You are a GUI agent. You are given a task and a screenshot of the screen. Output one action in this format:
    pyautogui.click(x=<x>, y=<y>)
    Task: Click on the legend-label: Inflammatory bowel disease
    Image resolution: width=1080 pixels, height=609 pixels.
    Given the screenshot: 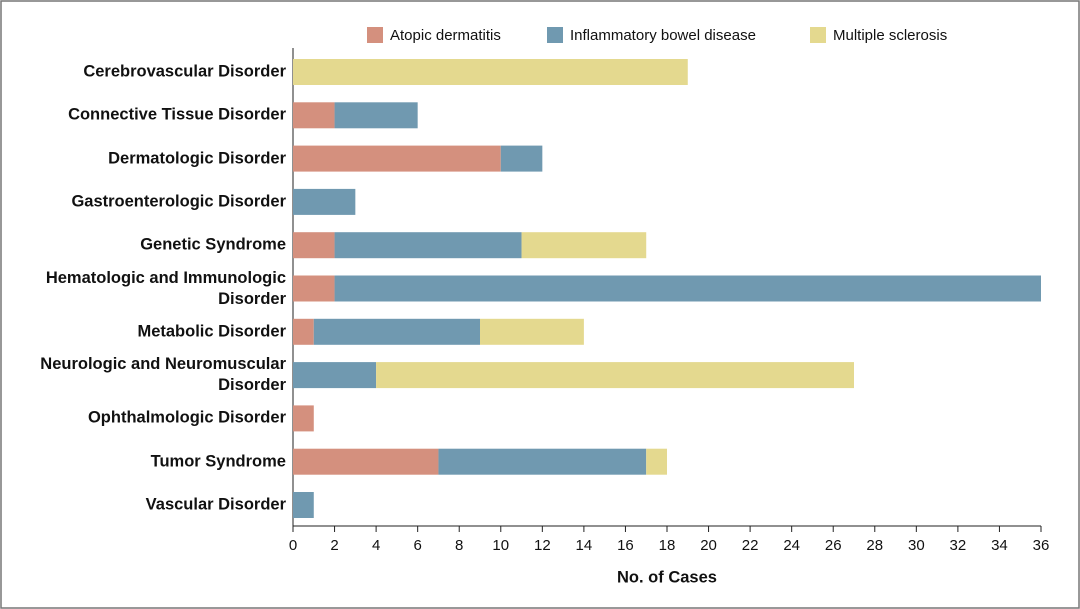 What is the action you would take?
    pyautogui.click(x=663, y=35)
    